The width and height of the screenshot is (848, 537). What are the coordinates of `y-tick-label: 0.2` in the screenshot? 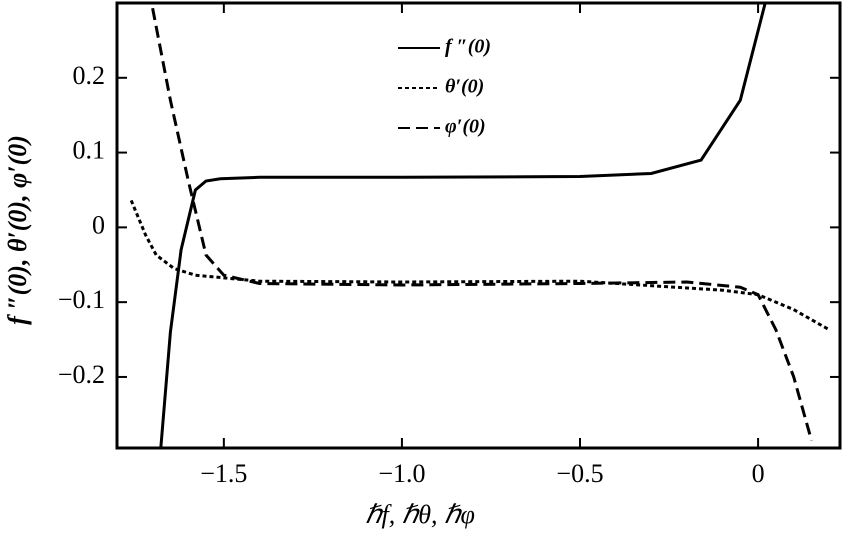 It's located at (89, 75).